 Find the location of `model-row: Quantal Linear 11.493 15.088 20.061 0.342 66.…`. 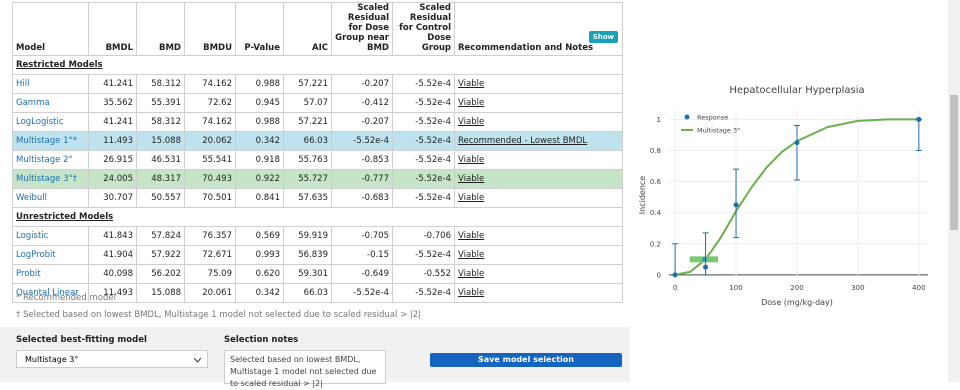

model-row: Quantal Linear 11.493 15.088 20.061 0.342 66.… is located at coordinates (317, 293).